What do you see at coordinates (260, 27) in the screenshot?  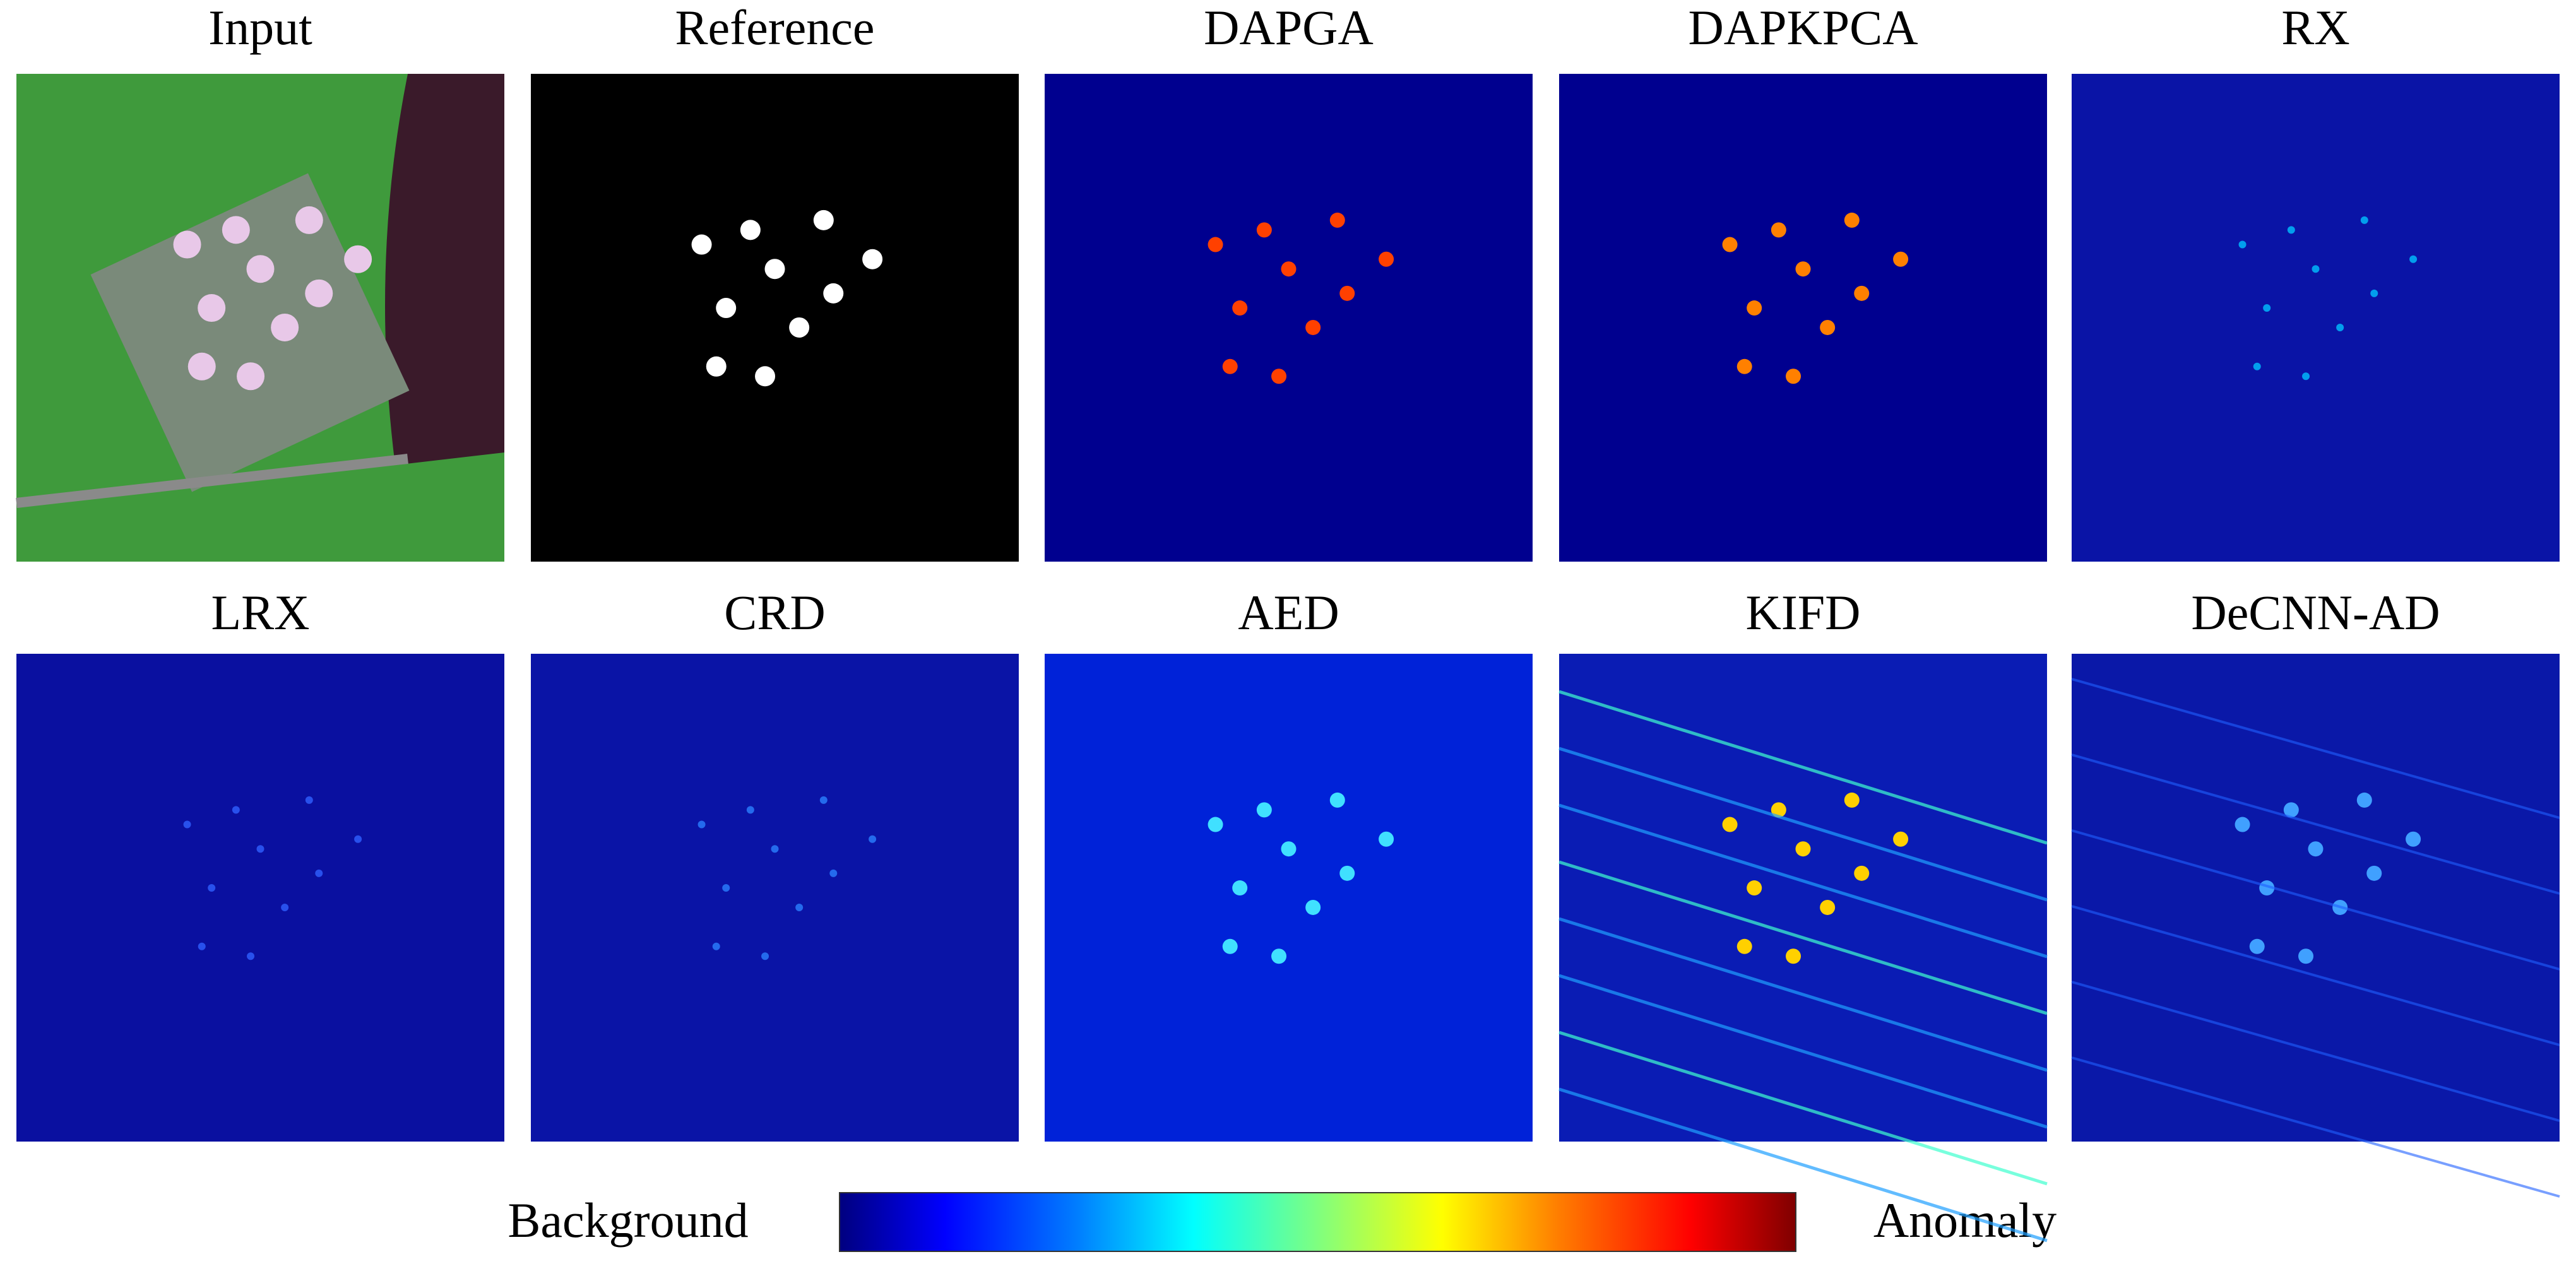 I see `panel-title: Input` at bounding box center [260, 27].